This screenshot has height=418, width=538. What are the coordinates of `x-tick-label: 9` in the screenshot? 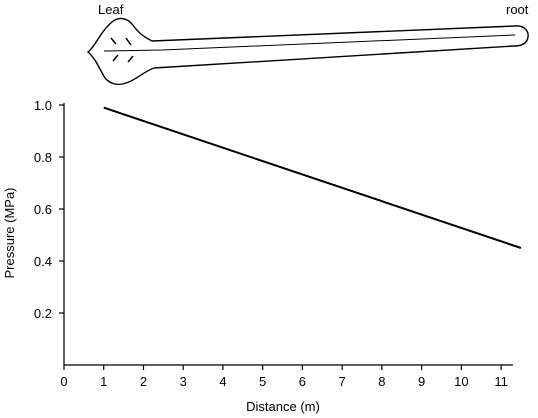 It's located at (421, 381).